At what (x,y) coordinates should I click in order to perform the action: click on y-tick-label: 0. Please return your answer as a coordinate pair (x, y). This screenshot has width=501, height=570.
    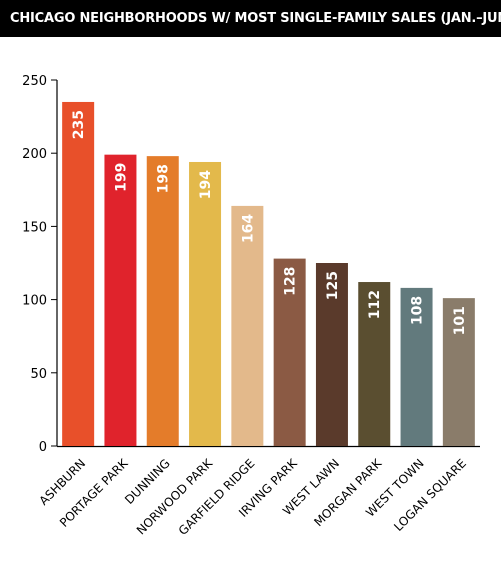
    Looking at the image, I should click on (43, 447).